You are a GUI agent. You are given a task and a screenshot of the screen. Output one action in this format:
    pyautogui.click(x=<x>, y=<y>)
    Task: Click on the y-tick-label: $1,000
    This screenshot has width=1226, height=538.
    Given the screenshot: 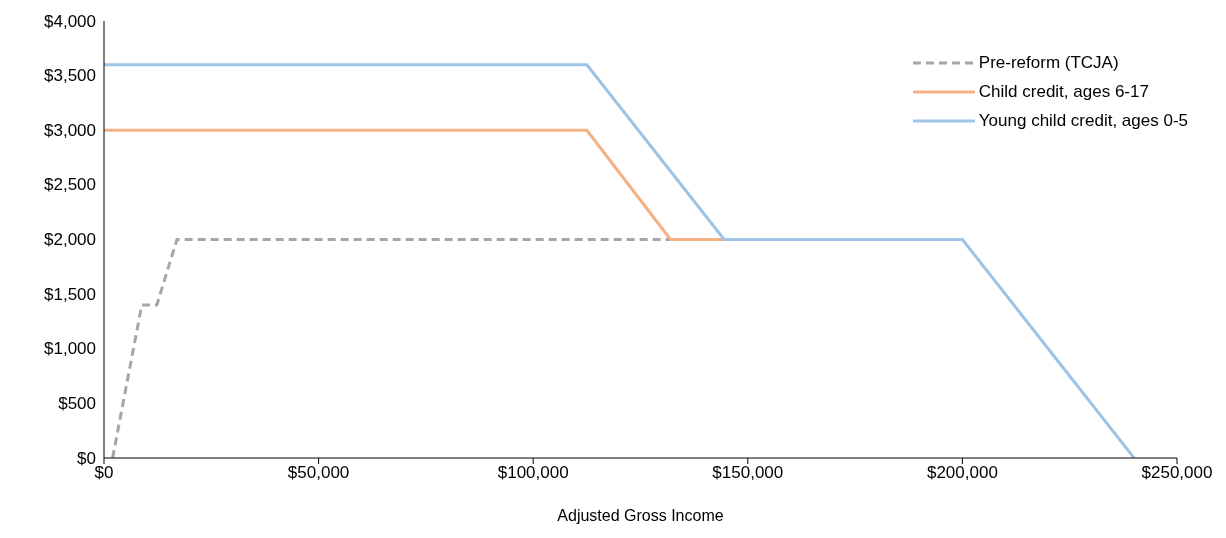 What is the action you would take?
    pyautogui.click(x=70, y=349)
    